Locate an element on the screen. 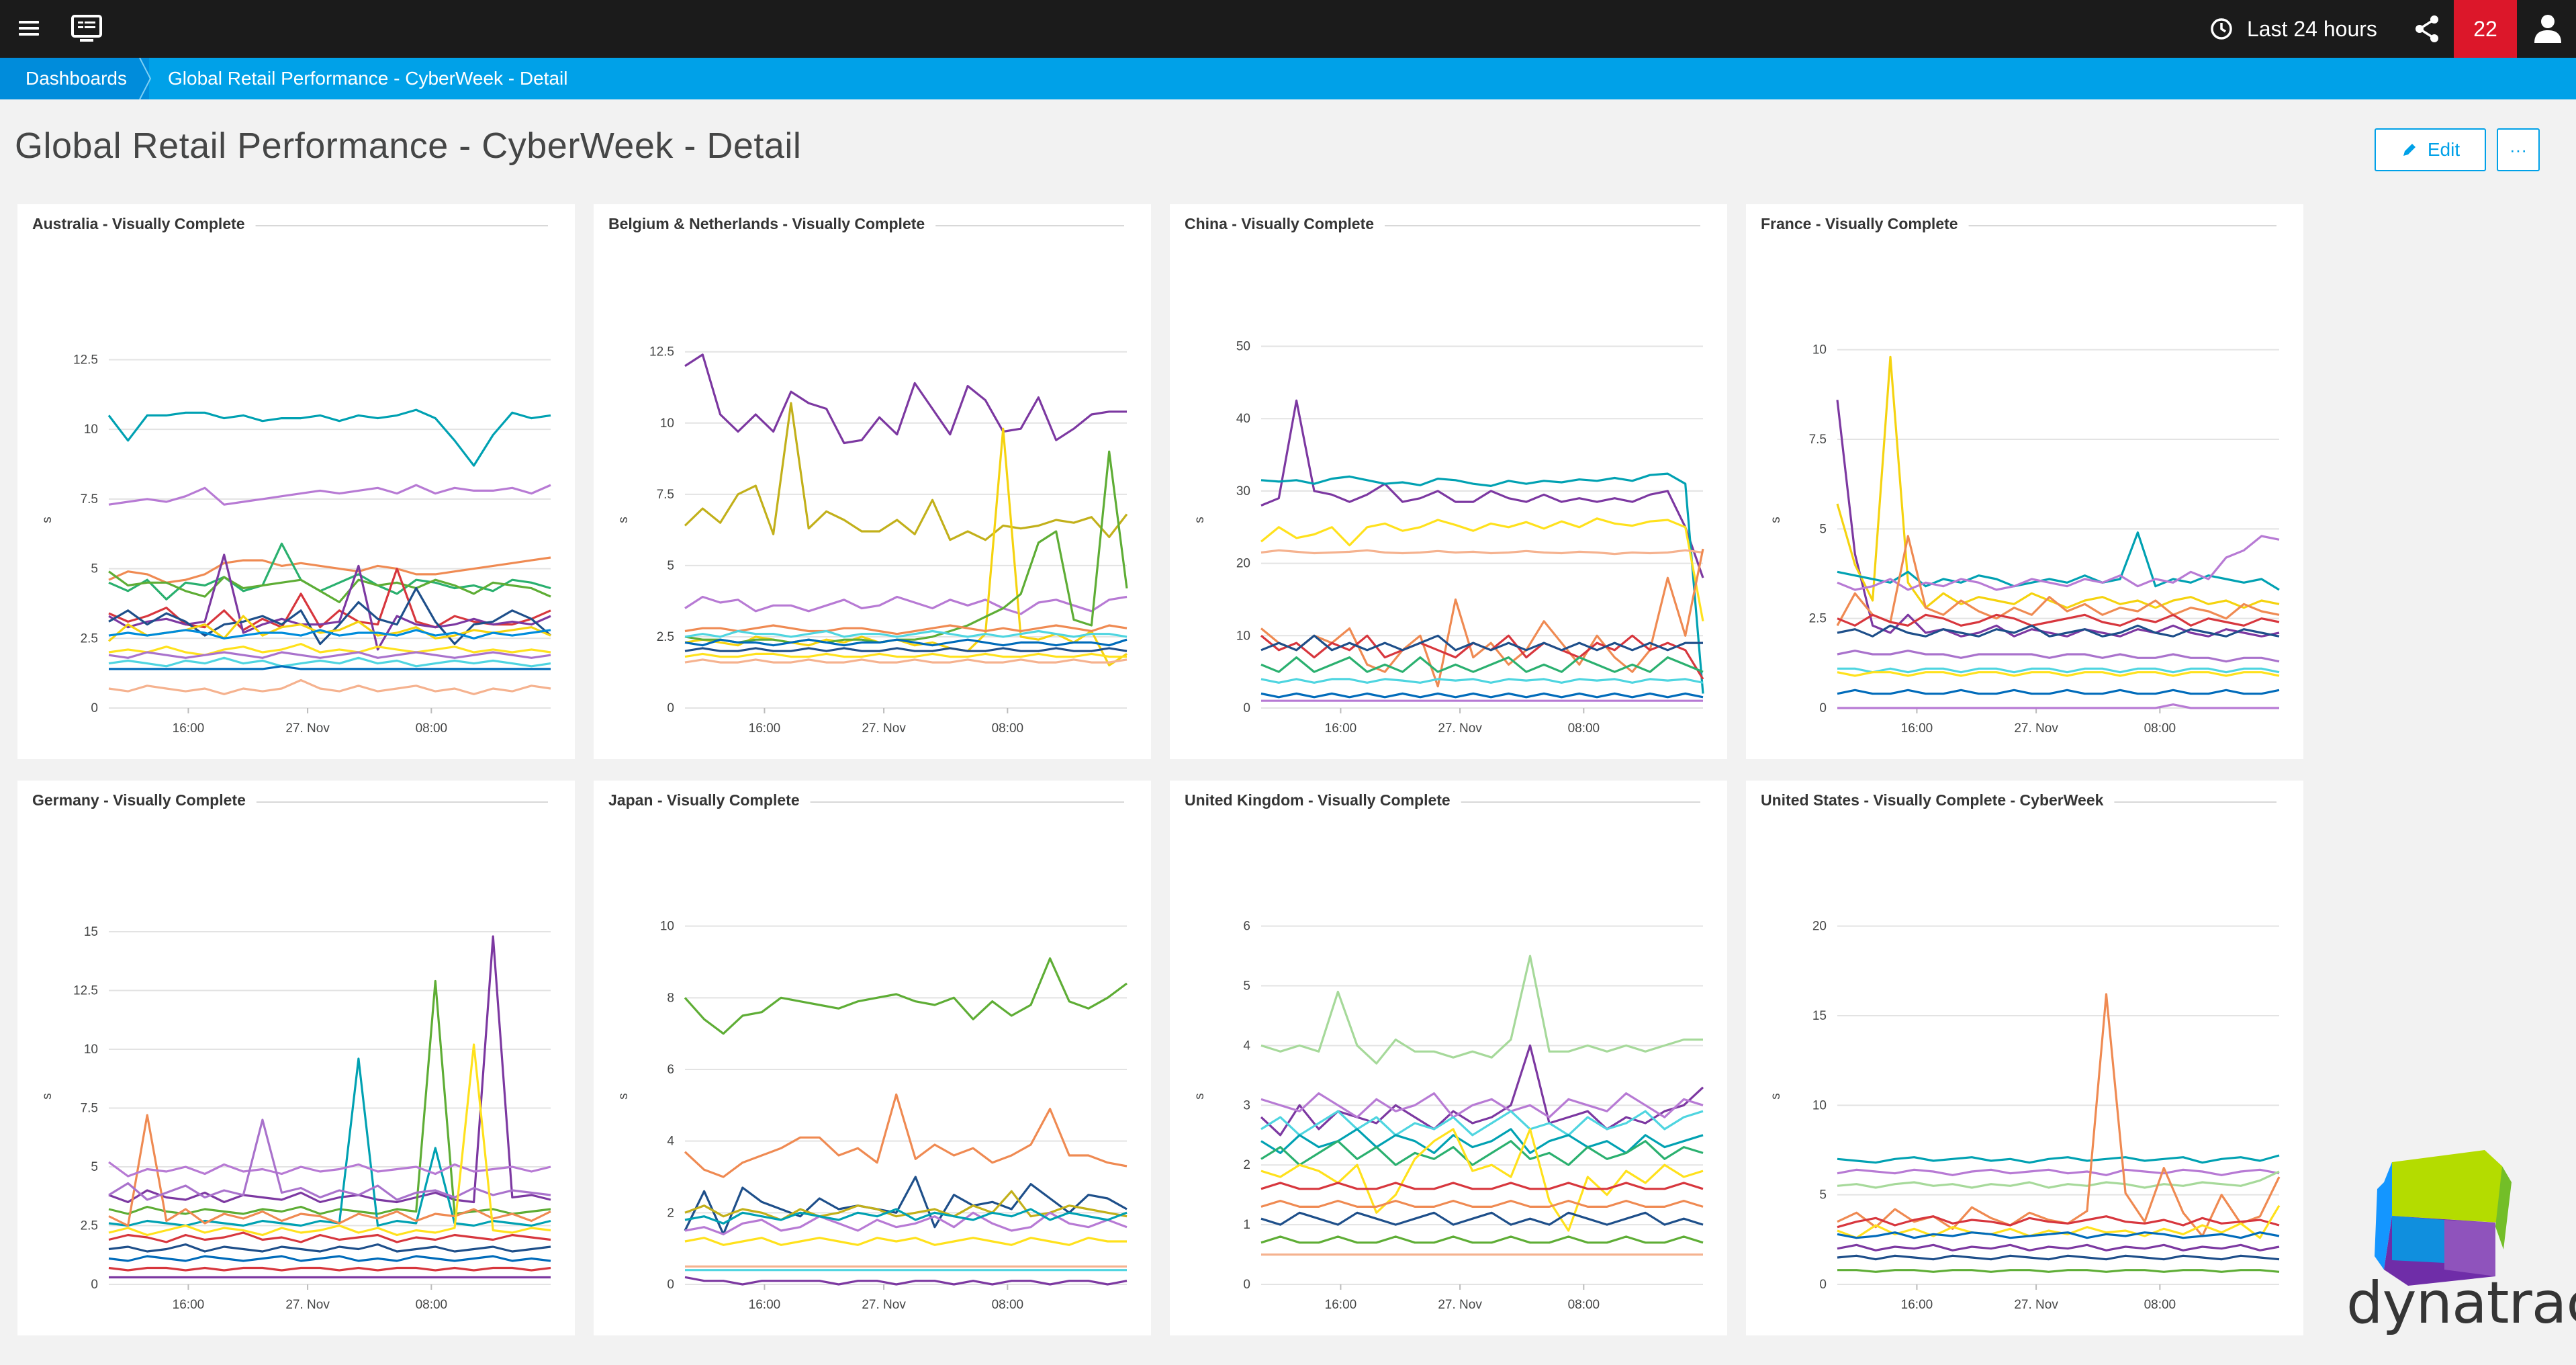 Image resolution: width=2576 pixels, height=1365 pixels. edit-button: Edit is located at coordinates (2430, 149).